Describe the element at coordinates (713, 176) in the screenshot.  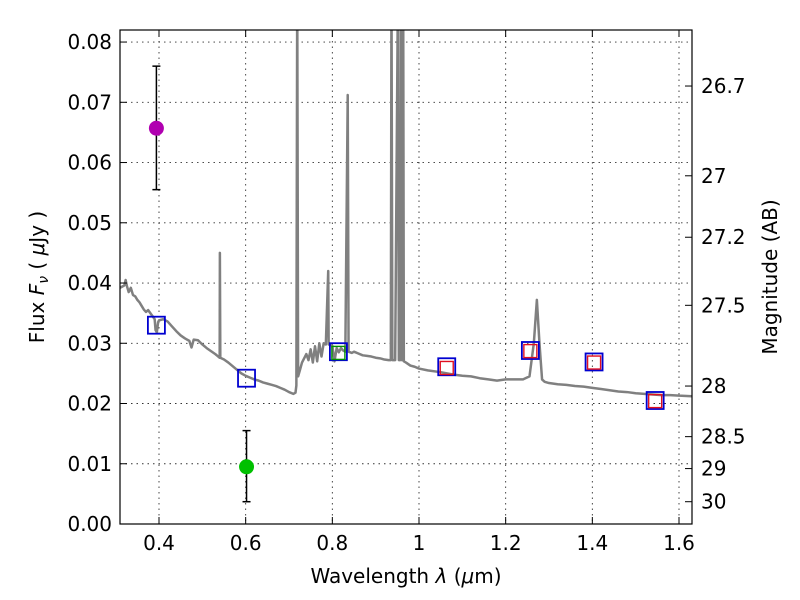
I see `y2-tick-label: 27` at that location.